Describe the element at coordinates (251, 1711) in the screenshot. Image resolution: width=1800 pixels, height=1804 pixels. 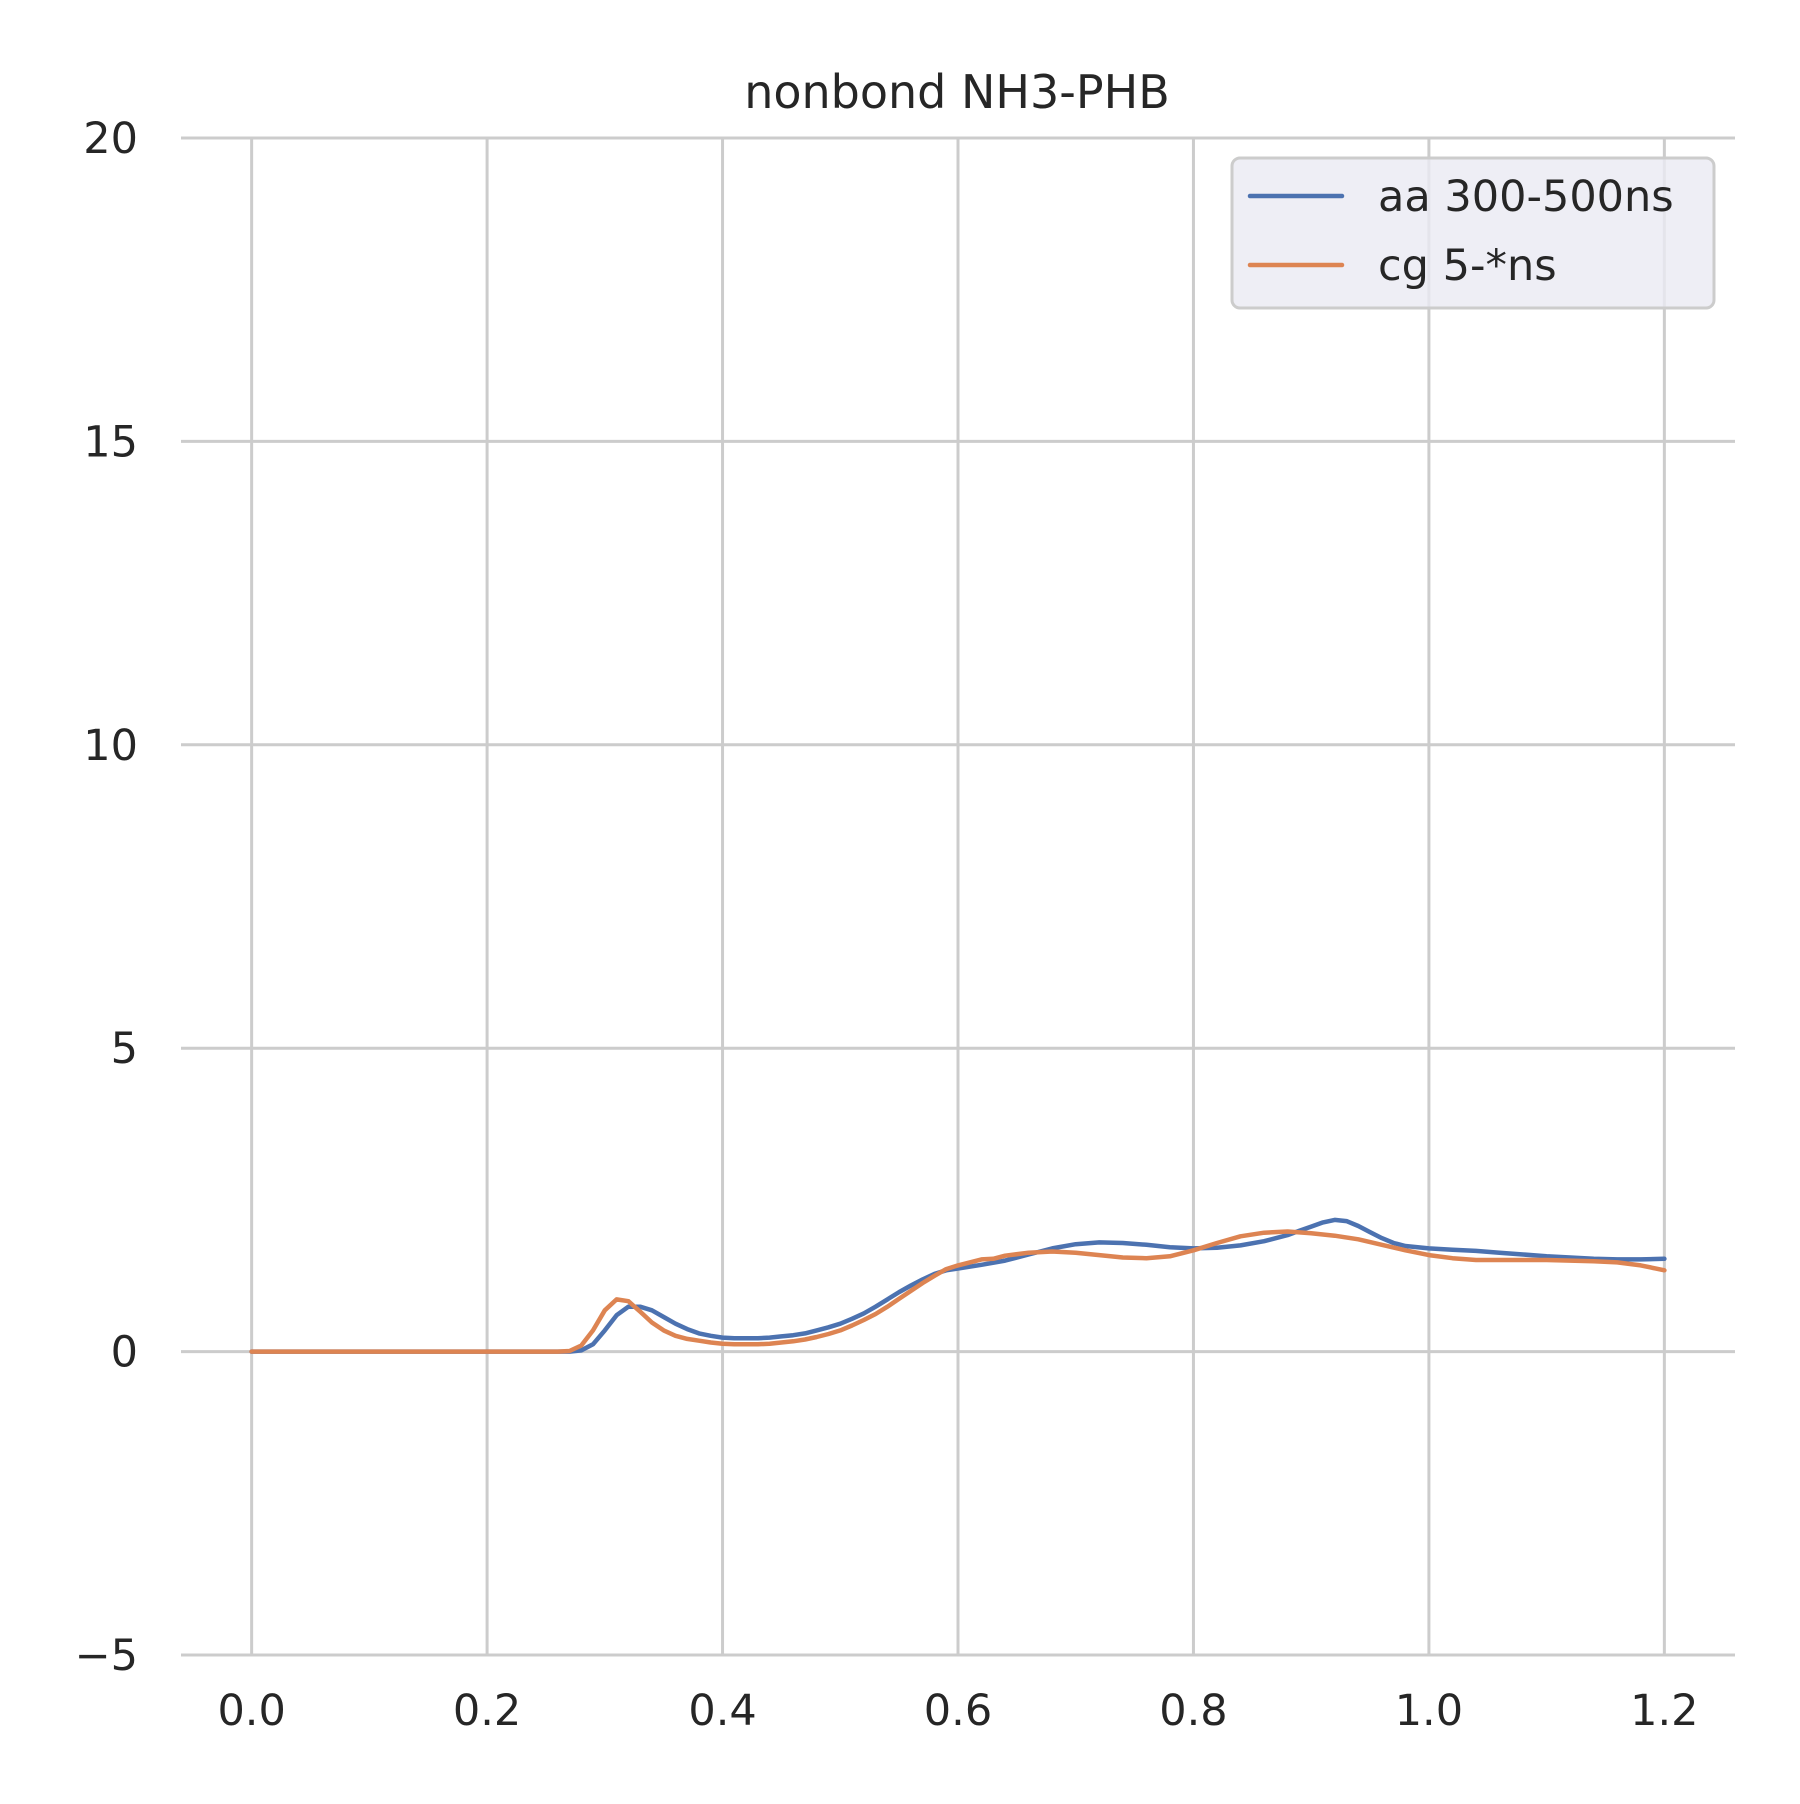
I see `x-tick-label: 0.0` at that location.